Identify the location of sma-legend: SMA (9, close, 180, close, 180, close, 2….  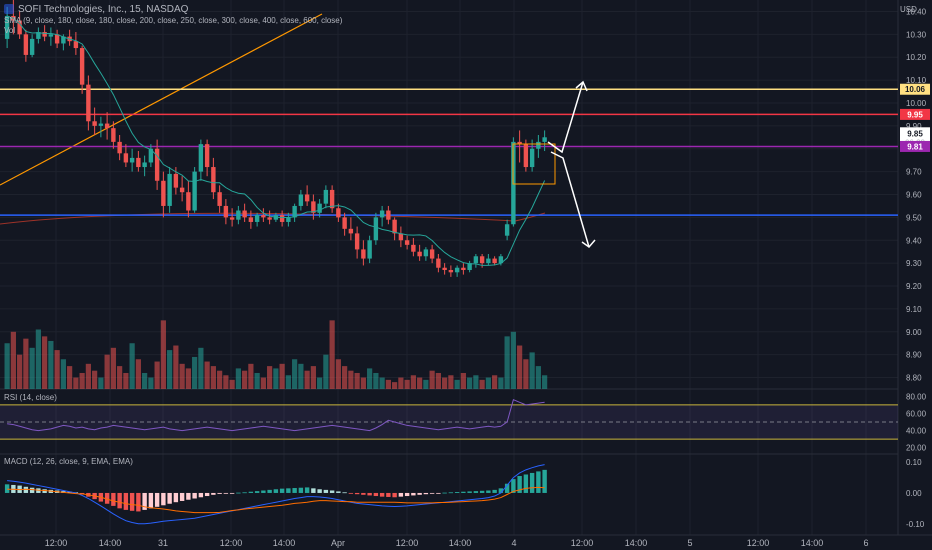
(173, 20).